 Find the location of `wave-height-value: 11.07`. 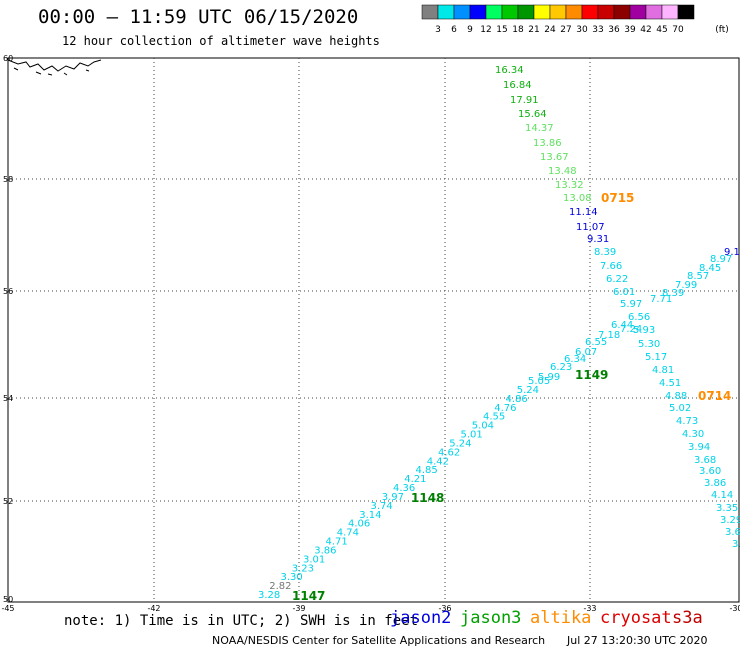

wave-height-value: 11.07 is located at coordinates (590, 227).